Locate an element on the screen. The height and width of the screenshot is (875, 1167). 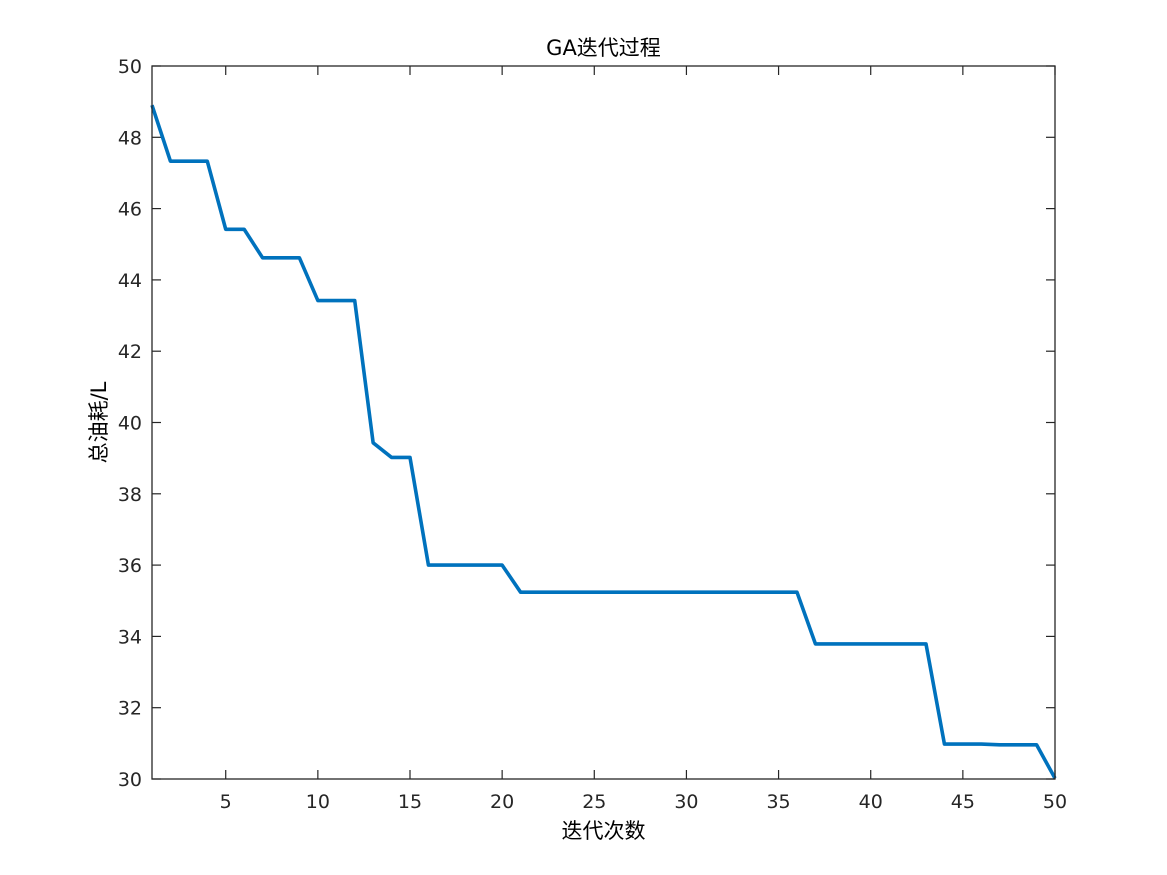
x-tick-label: 45 is located at coordinates (963, 802).